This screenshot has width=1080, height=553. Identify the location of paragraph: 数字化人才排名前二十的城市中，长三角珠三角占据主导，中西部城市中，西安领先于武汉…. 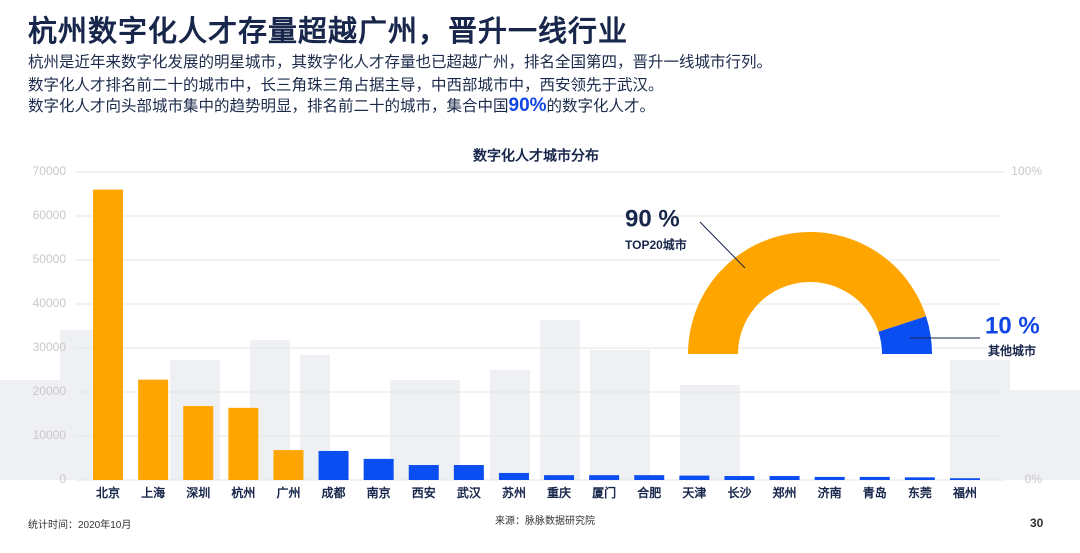
(346, 84).